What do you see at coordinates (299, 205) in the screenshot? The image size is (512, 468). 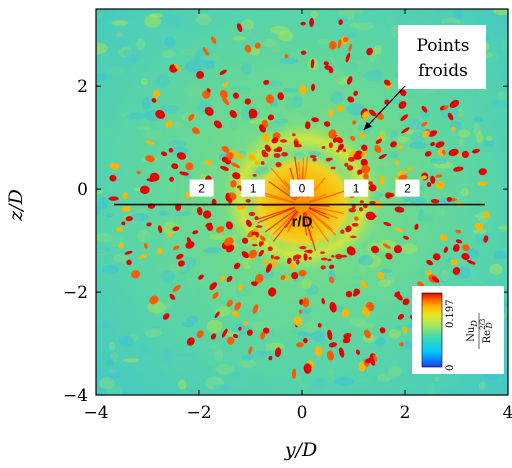 I see `radial-marker-group: 2 1 0 1 2 r/D` at bounding box center [299, 205].